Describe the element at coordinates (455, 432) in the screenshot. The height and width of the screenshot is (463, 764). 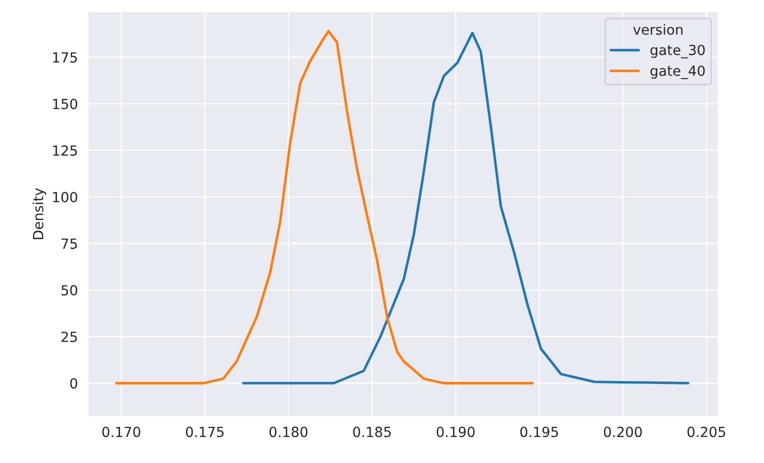
I see `x-tick-label: 0.190` at that location.